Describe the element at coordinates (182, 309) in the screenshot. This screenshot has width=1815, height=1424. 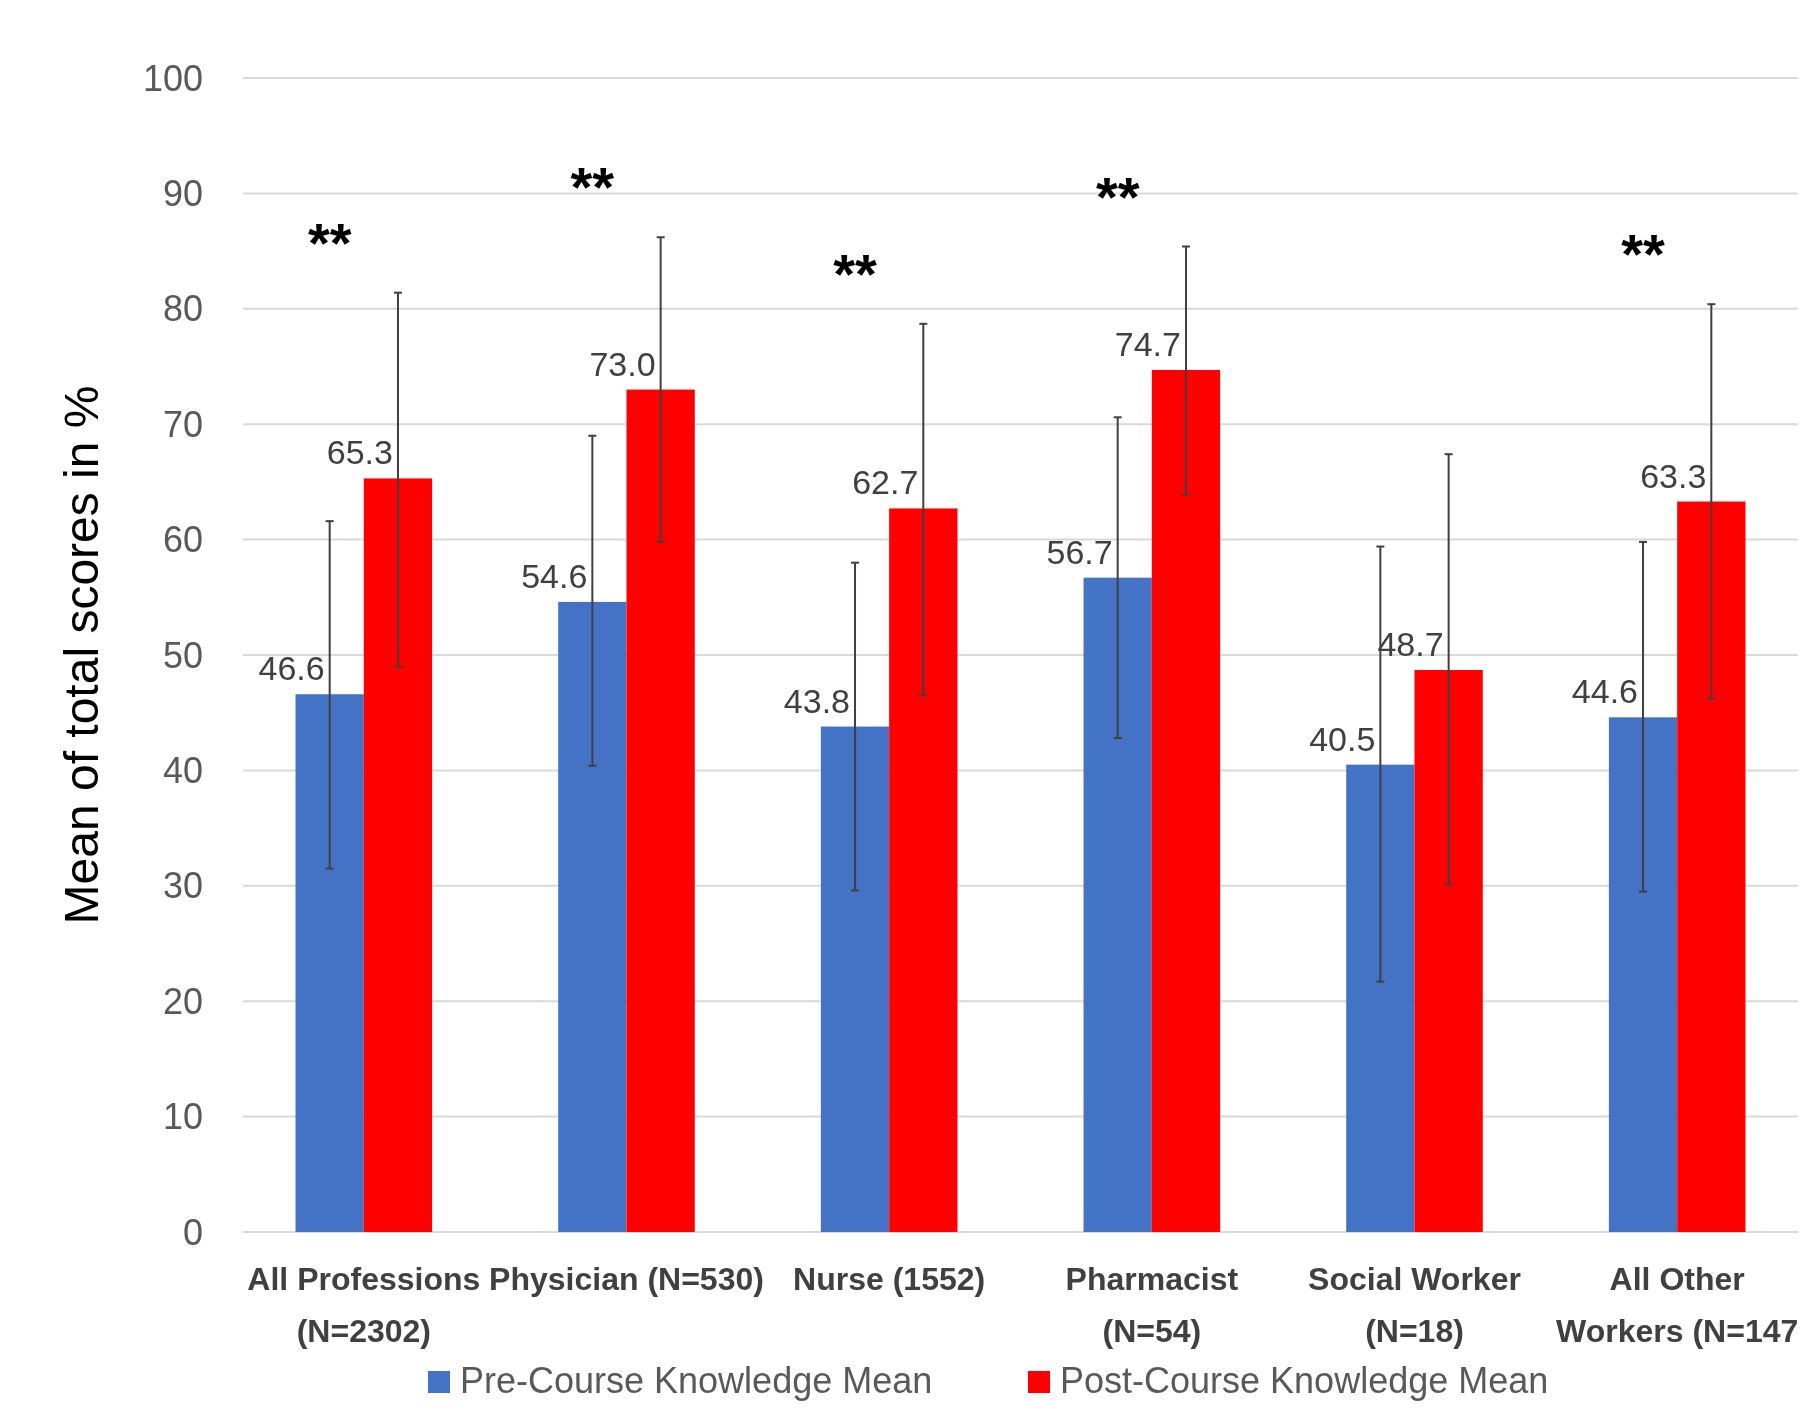
I see `y-tick-label: 80` at that location.